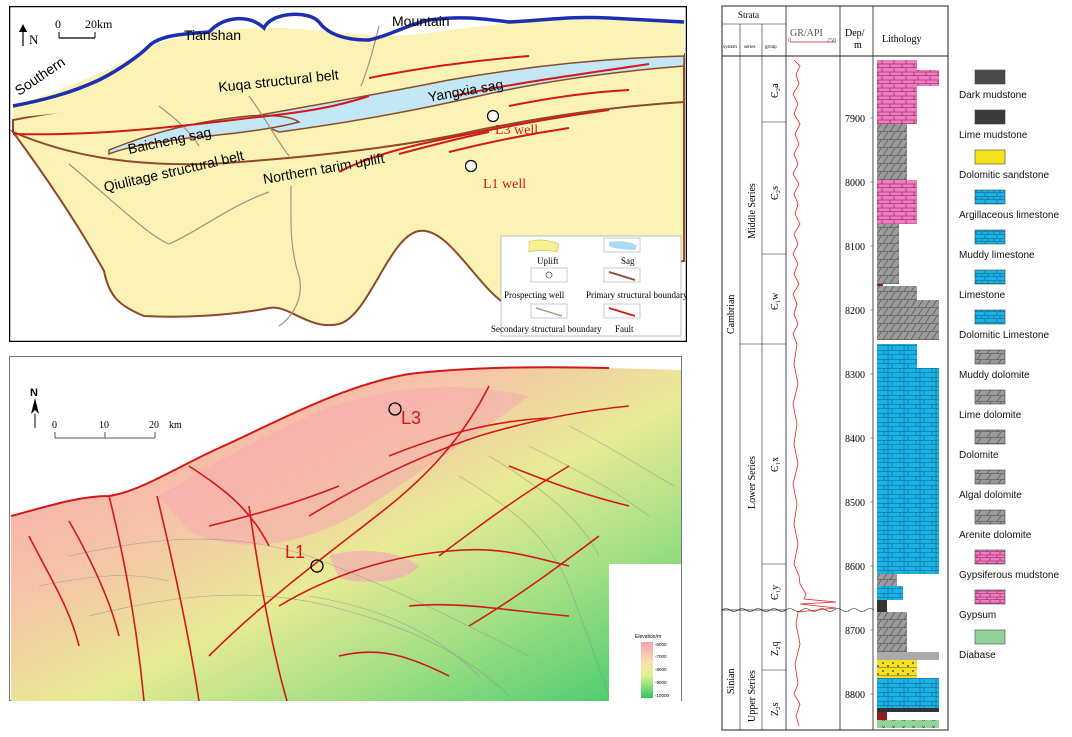  What do you see at coordinates (806, 33) in the screenshot?
I see `gr-header: GR/API` at bounding box center [806, 33].